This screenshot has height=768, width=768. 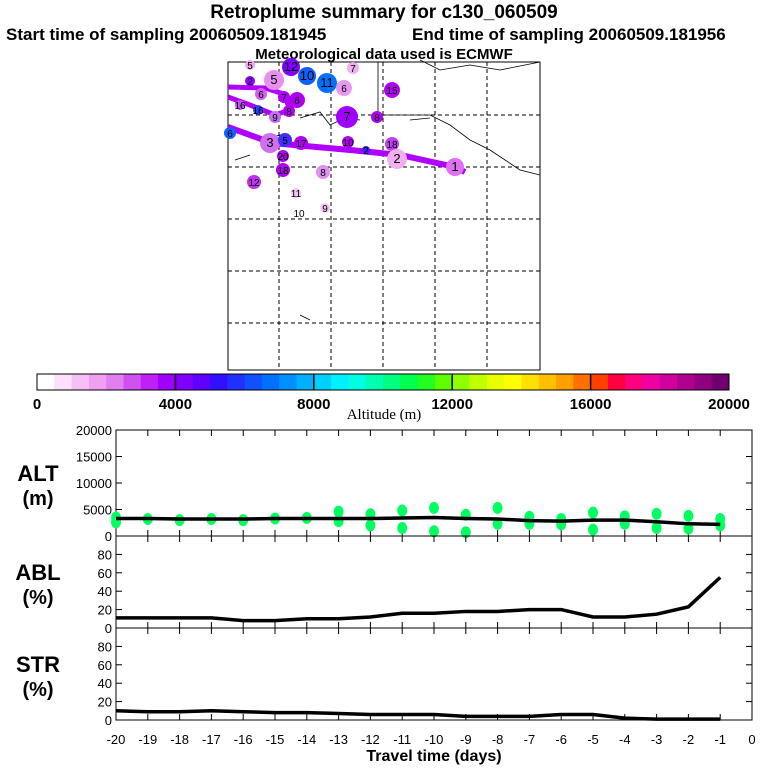 I want to click on map-point-label: 16, so click(x=258, y=111).